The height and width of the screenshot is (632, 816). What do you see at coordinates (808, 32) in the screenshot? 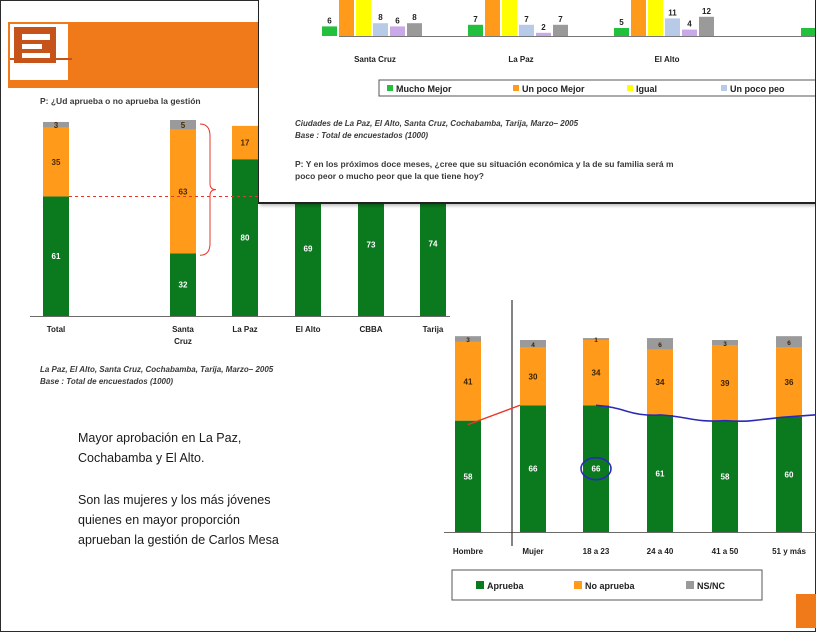
I see `bar-cropped` at bounding box center [808, 32].